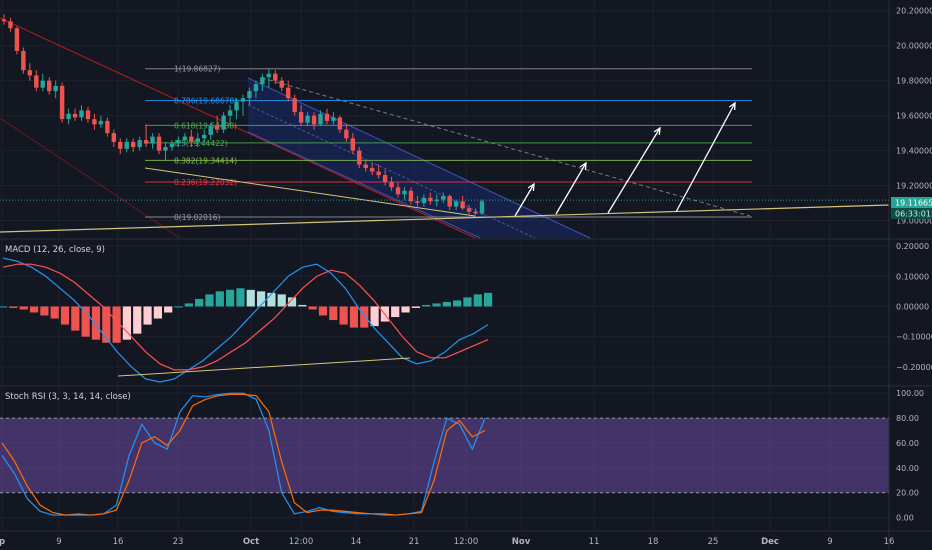 The width and height of the screenshot is (932, 550). I want to click on fib-level-label: 0.786(19.68678), so click(205, 100).